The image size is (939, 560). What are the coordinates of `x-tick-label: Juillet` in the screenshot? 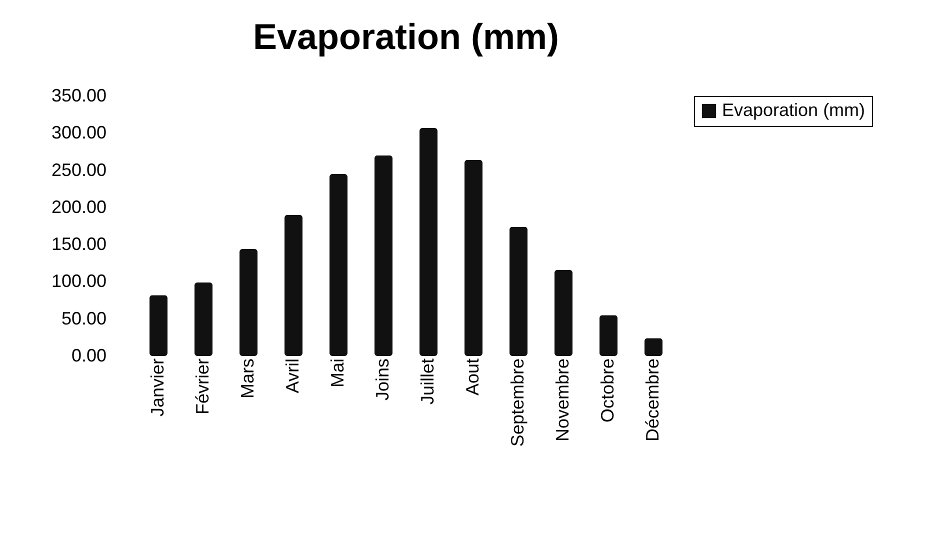 It's located at (428, 381).